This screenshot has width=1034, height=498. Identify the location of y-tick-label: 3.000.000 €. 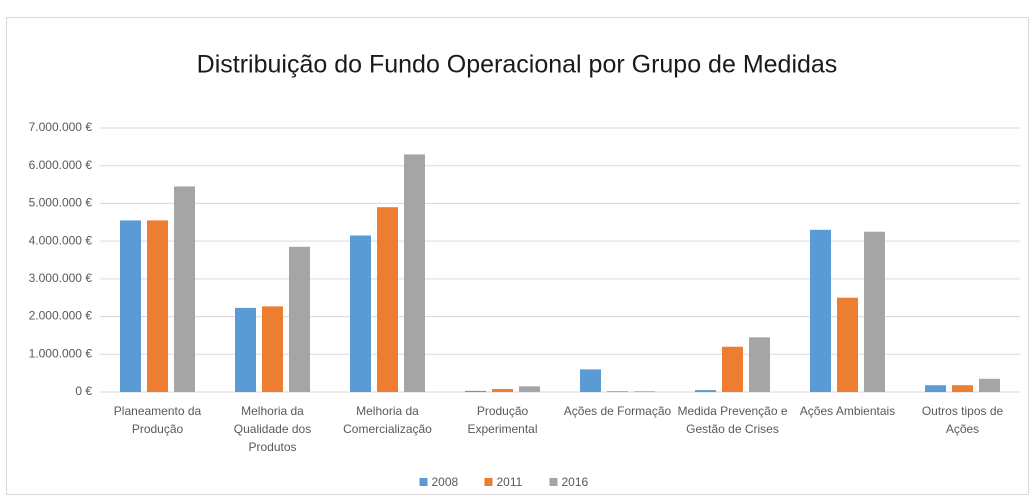
(61, 278).